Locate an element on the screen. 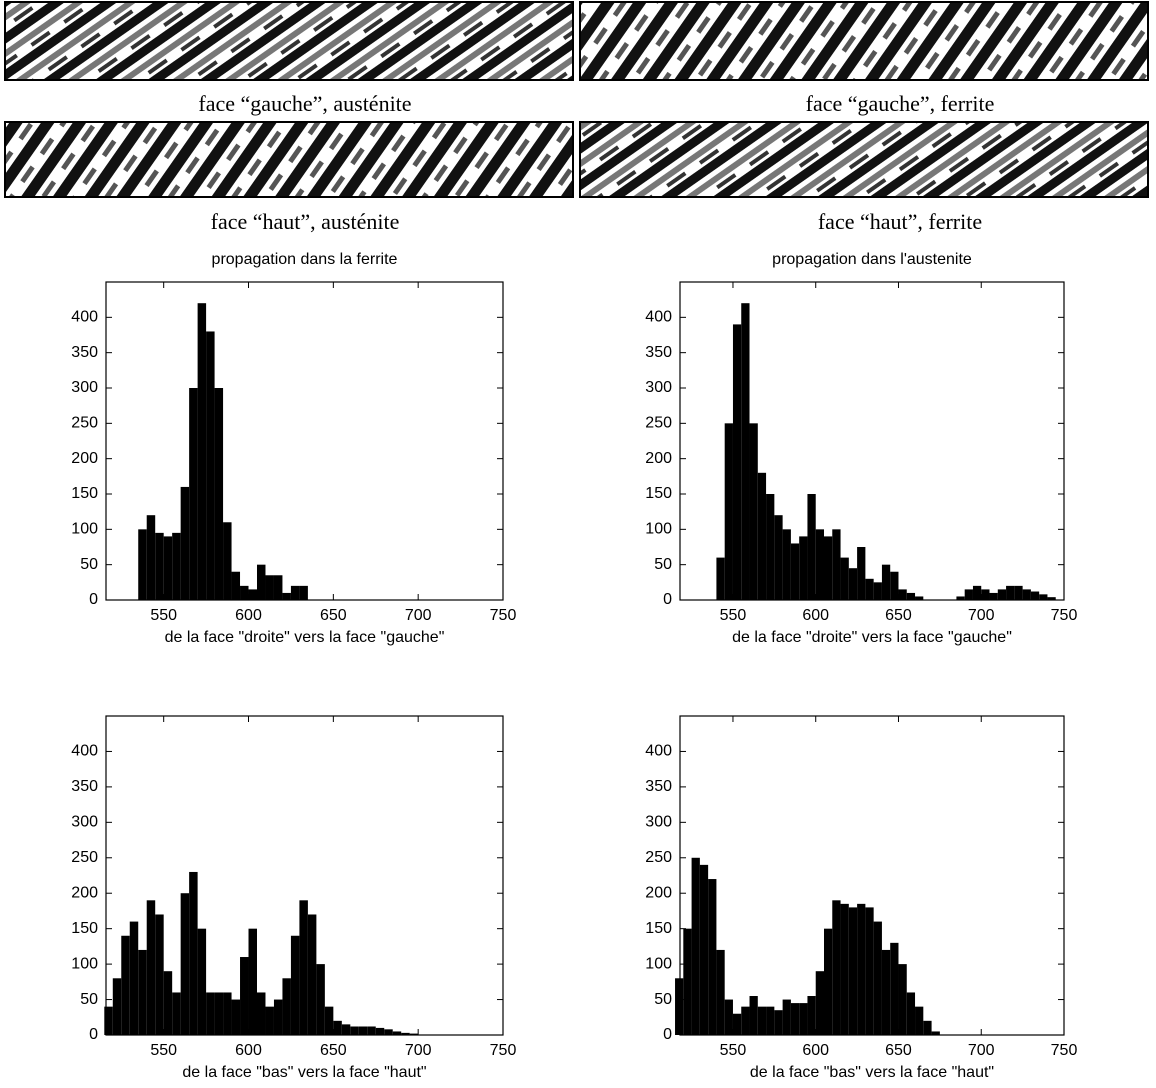  caption: face “haut”, austénite is located at coordinates (305, 221).